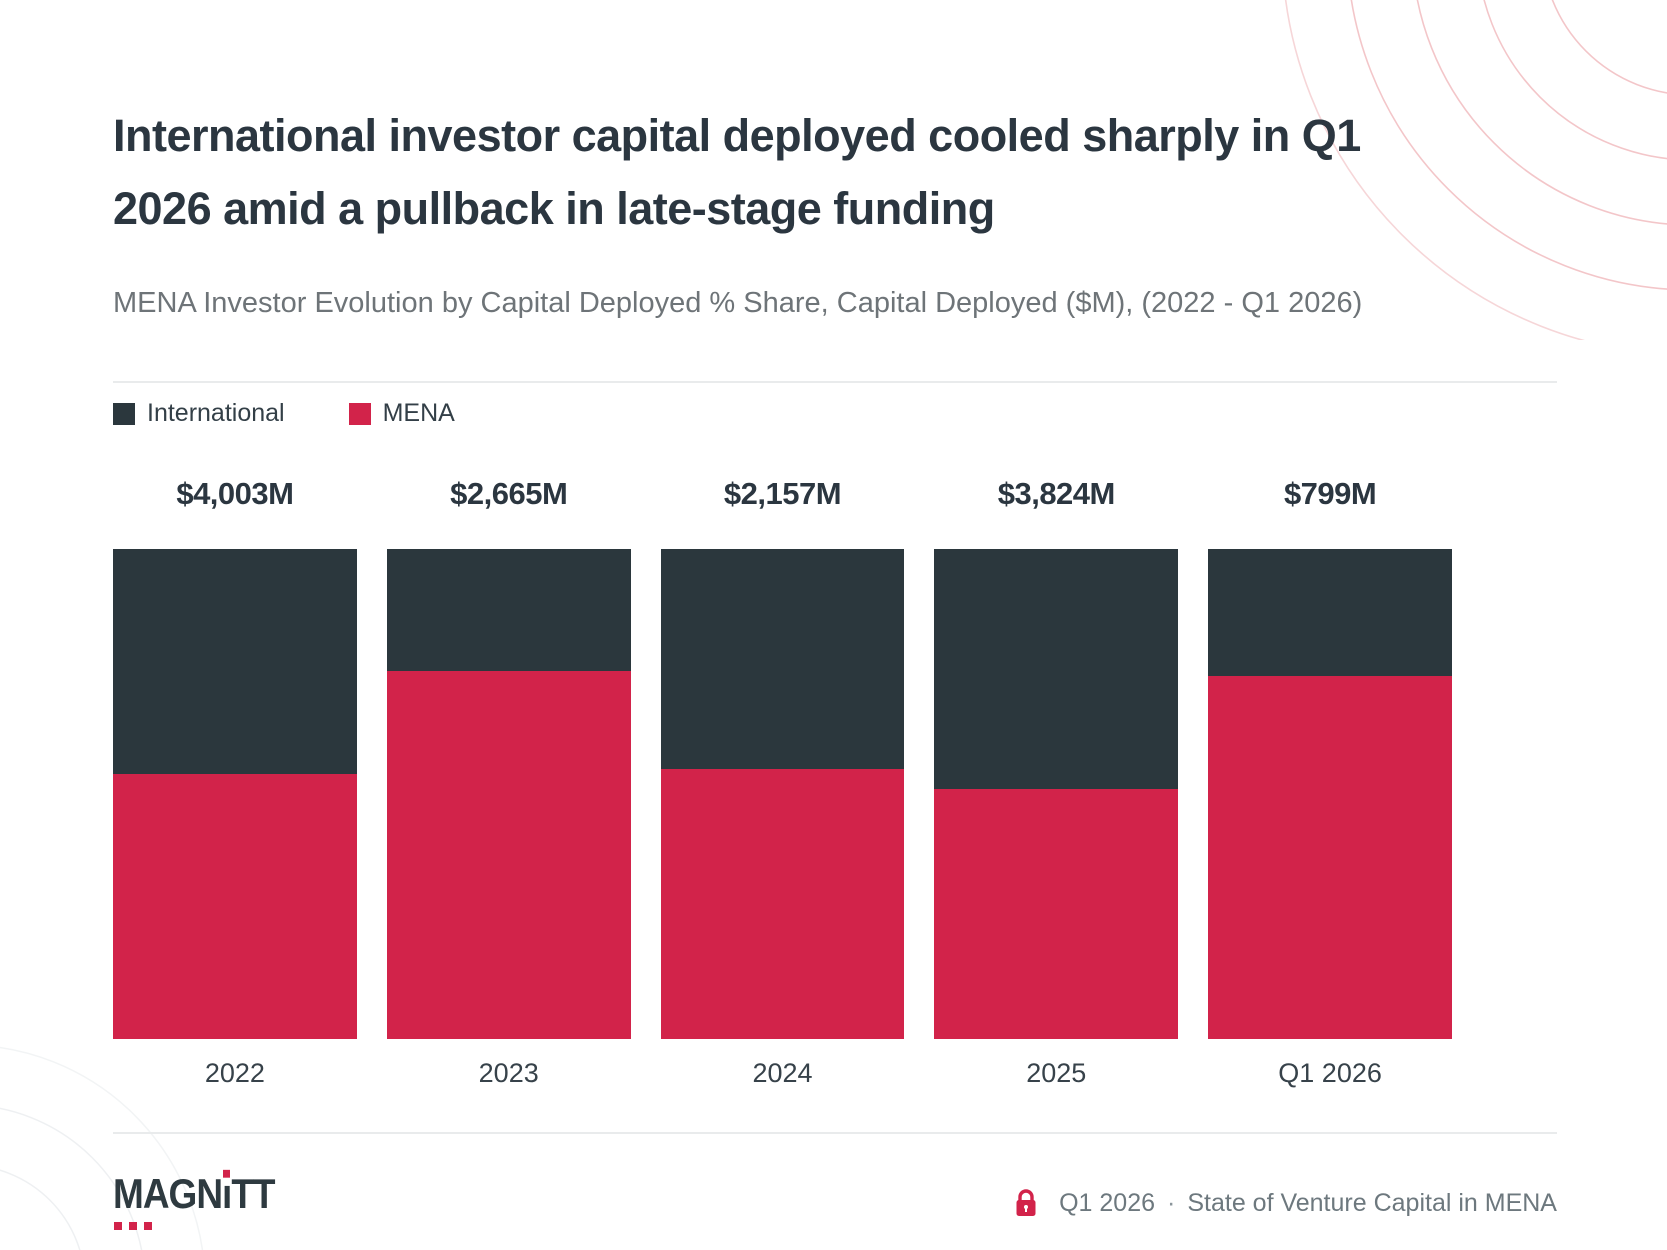  I want to click on bar-total-label: $4,003M, so click(235, 493).